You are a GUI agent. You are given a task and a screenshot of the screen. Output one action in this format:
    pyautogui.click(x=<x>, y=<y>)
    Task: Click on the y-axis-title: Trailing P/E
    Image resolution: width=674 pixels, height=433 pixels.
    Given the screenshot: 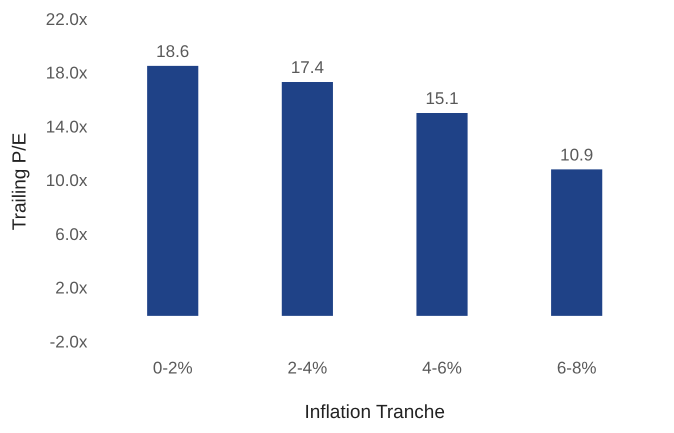 What is the action you would take?
    pyautogui.click(x=20, y=181)
    